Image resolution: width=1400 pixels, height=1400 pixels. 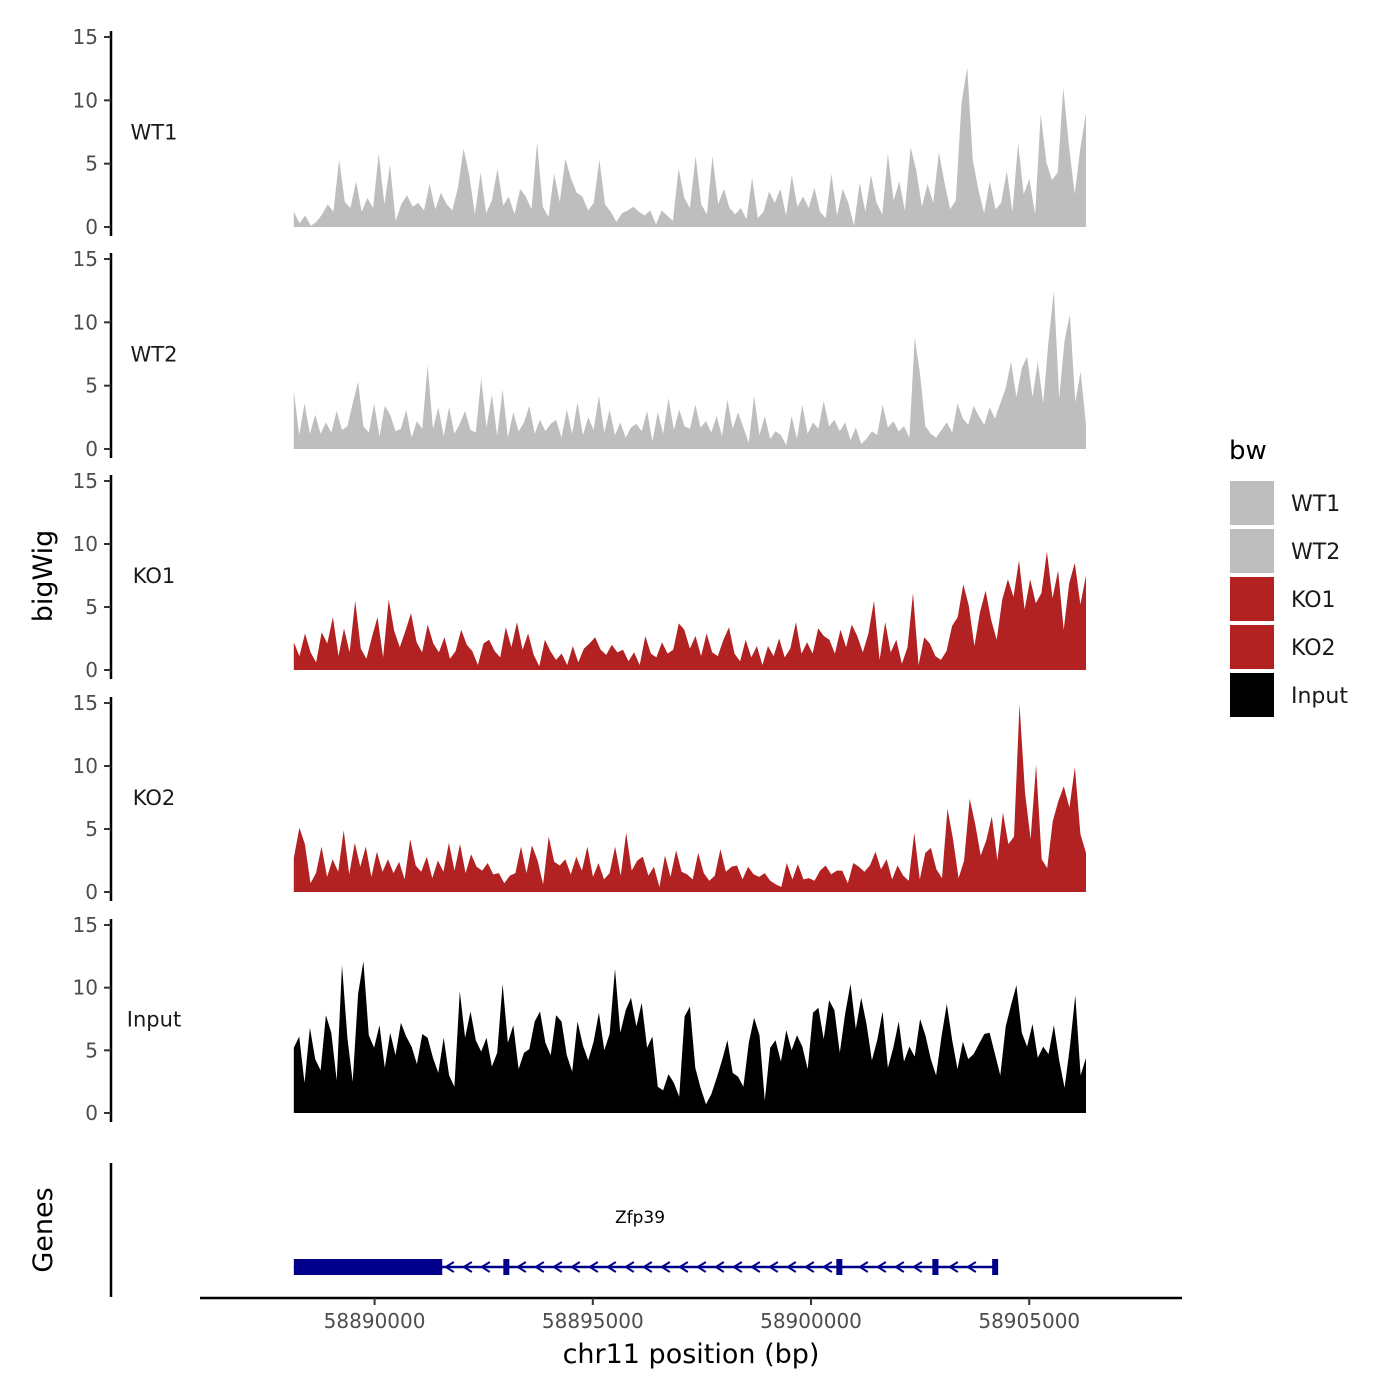 What do you see at coordinates (1315, 504) in the screenshot?
I see `legend-label: WT1` at bounding box center [1315, 504].